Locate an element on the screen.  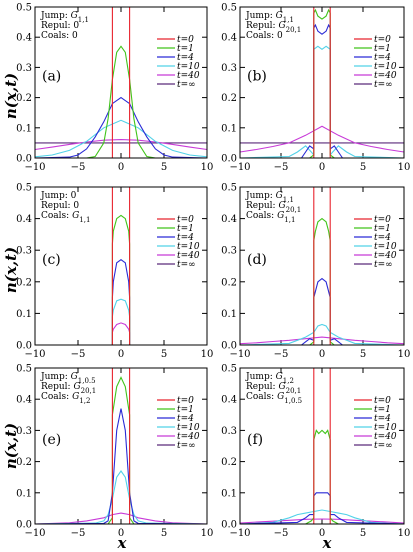
panel-f-annotation-symbol: G is located at coordinates (281, 387).